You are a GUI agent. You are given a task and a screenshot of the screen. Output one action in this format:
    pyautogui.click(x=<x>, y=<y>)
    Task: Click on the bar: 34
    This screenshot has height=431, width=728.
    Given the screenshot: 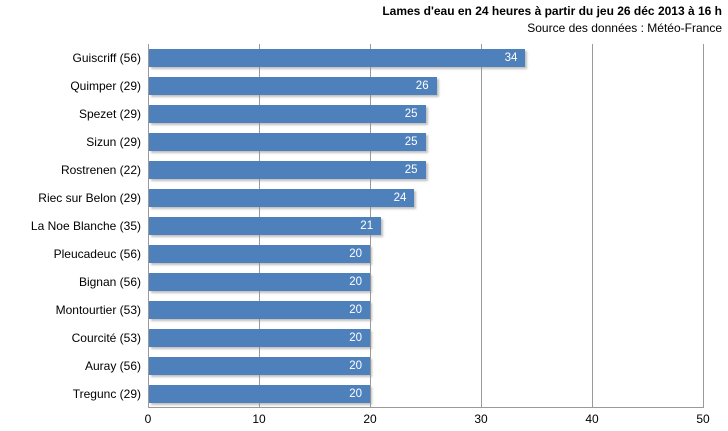 What is the action you would take?
    pyautogui.click(x=337, y=58)
    